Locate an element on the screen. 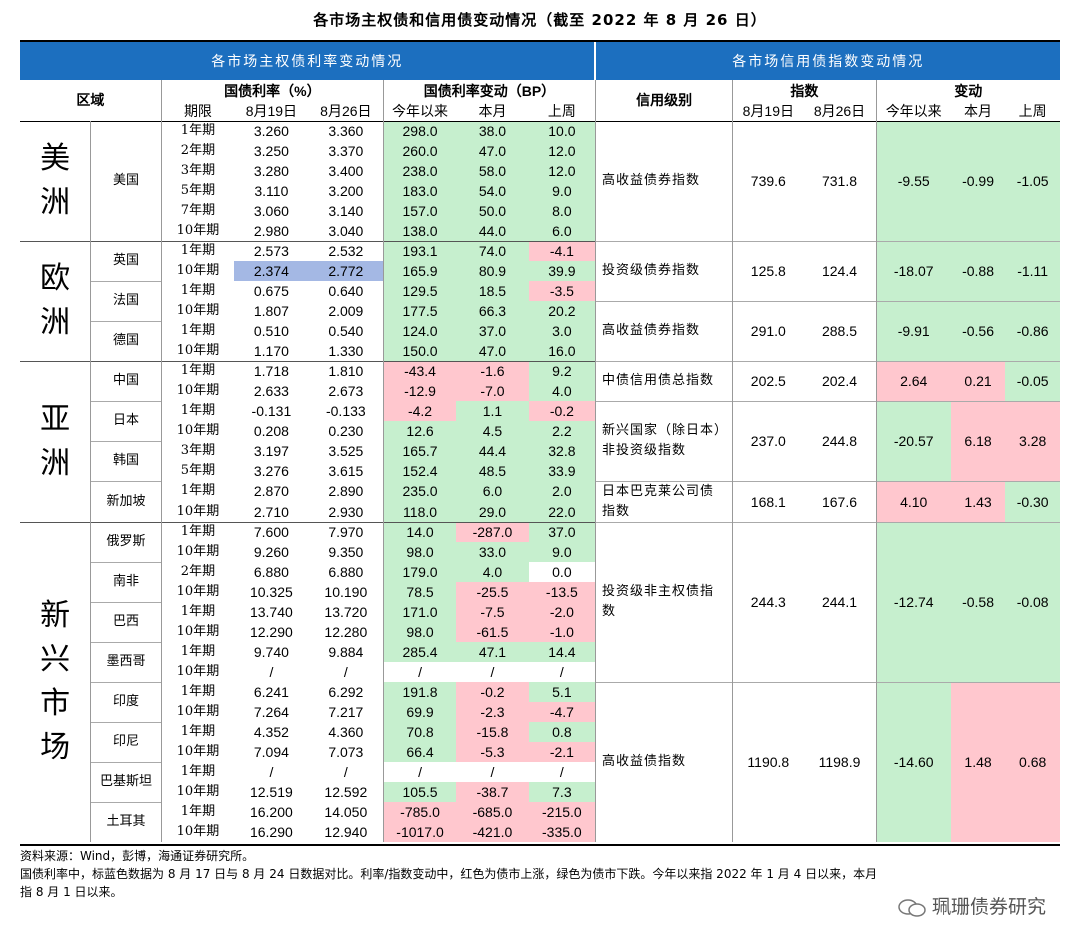  chat-icon is located at coordinates (912, 907).